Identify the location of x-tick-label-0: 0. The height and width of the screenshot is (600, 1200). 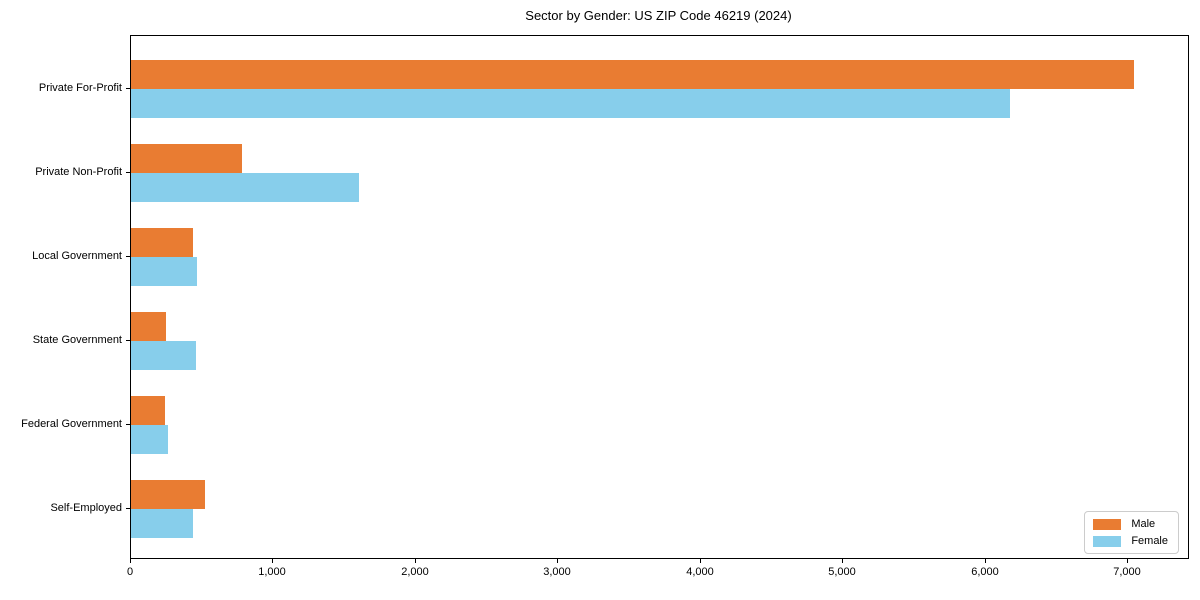
(130, 572).